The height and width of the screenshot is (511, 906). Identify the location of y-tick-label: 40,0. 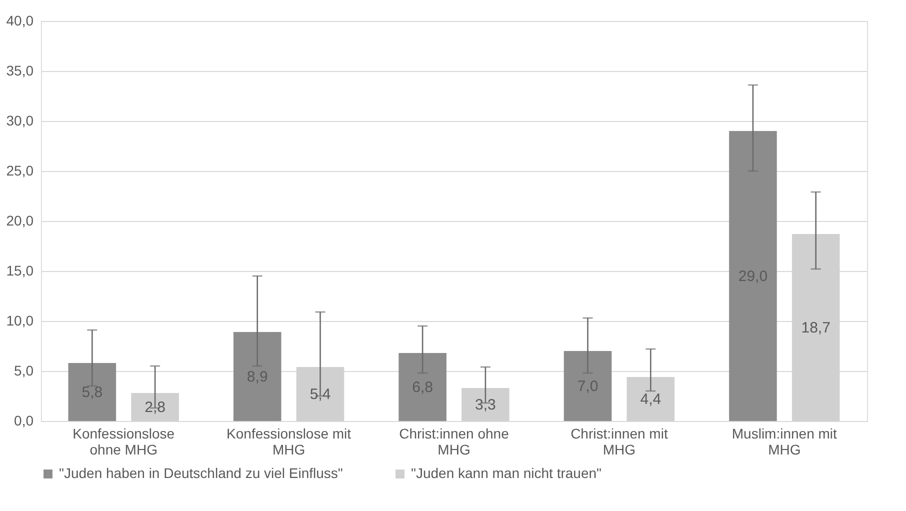
(20, 20).